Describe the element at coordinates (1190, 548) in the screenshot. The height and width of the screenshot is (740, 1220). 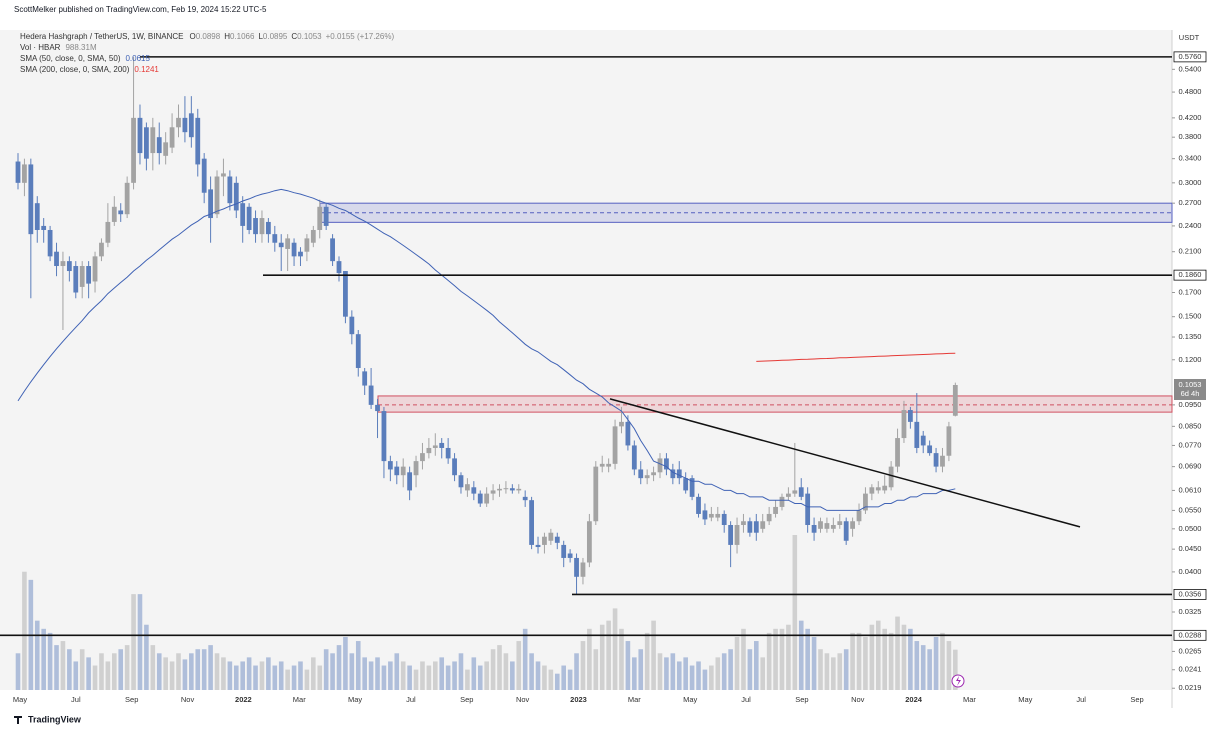
I see `y-tick-label: 0.0450` at that location.